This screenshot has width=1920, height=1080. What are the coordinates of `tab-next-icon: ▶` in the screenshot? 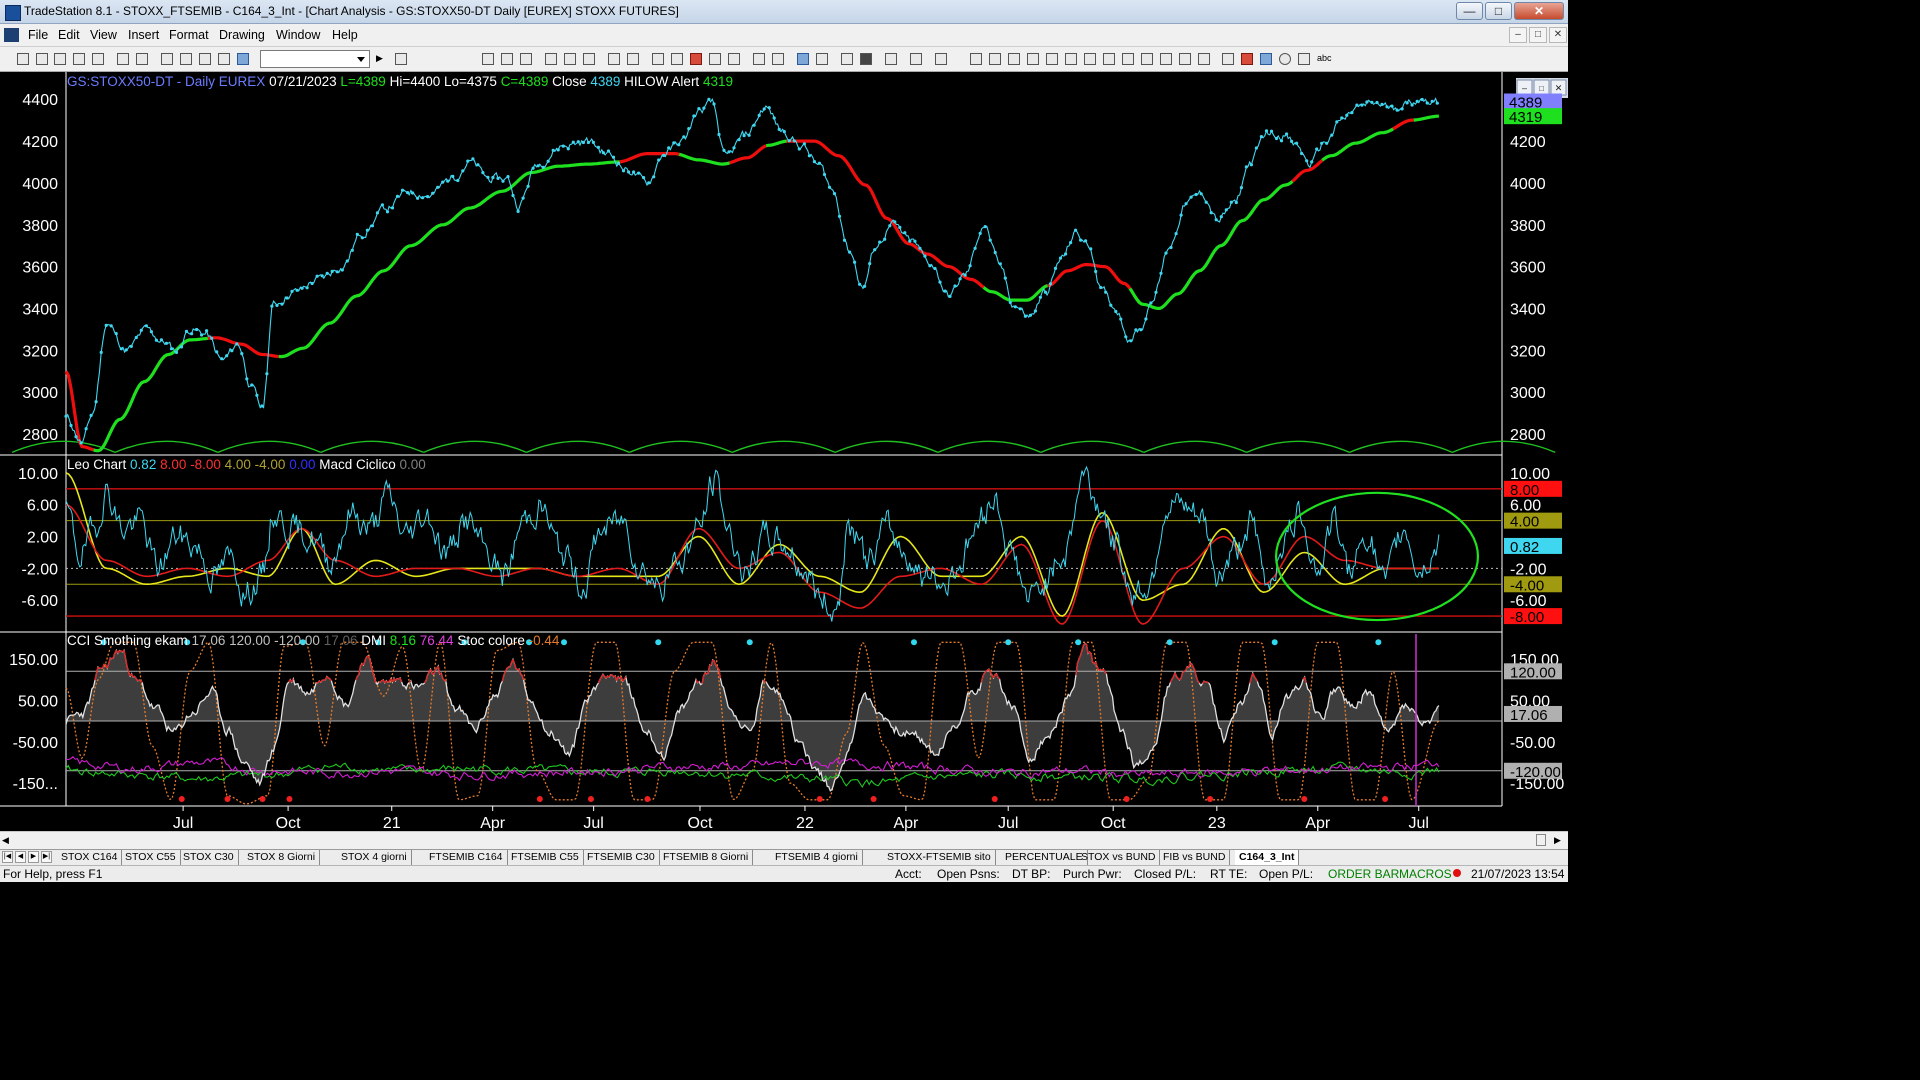 It's located at (33, 857).